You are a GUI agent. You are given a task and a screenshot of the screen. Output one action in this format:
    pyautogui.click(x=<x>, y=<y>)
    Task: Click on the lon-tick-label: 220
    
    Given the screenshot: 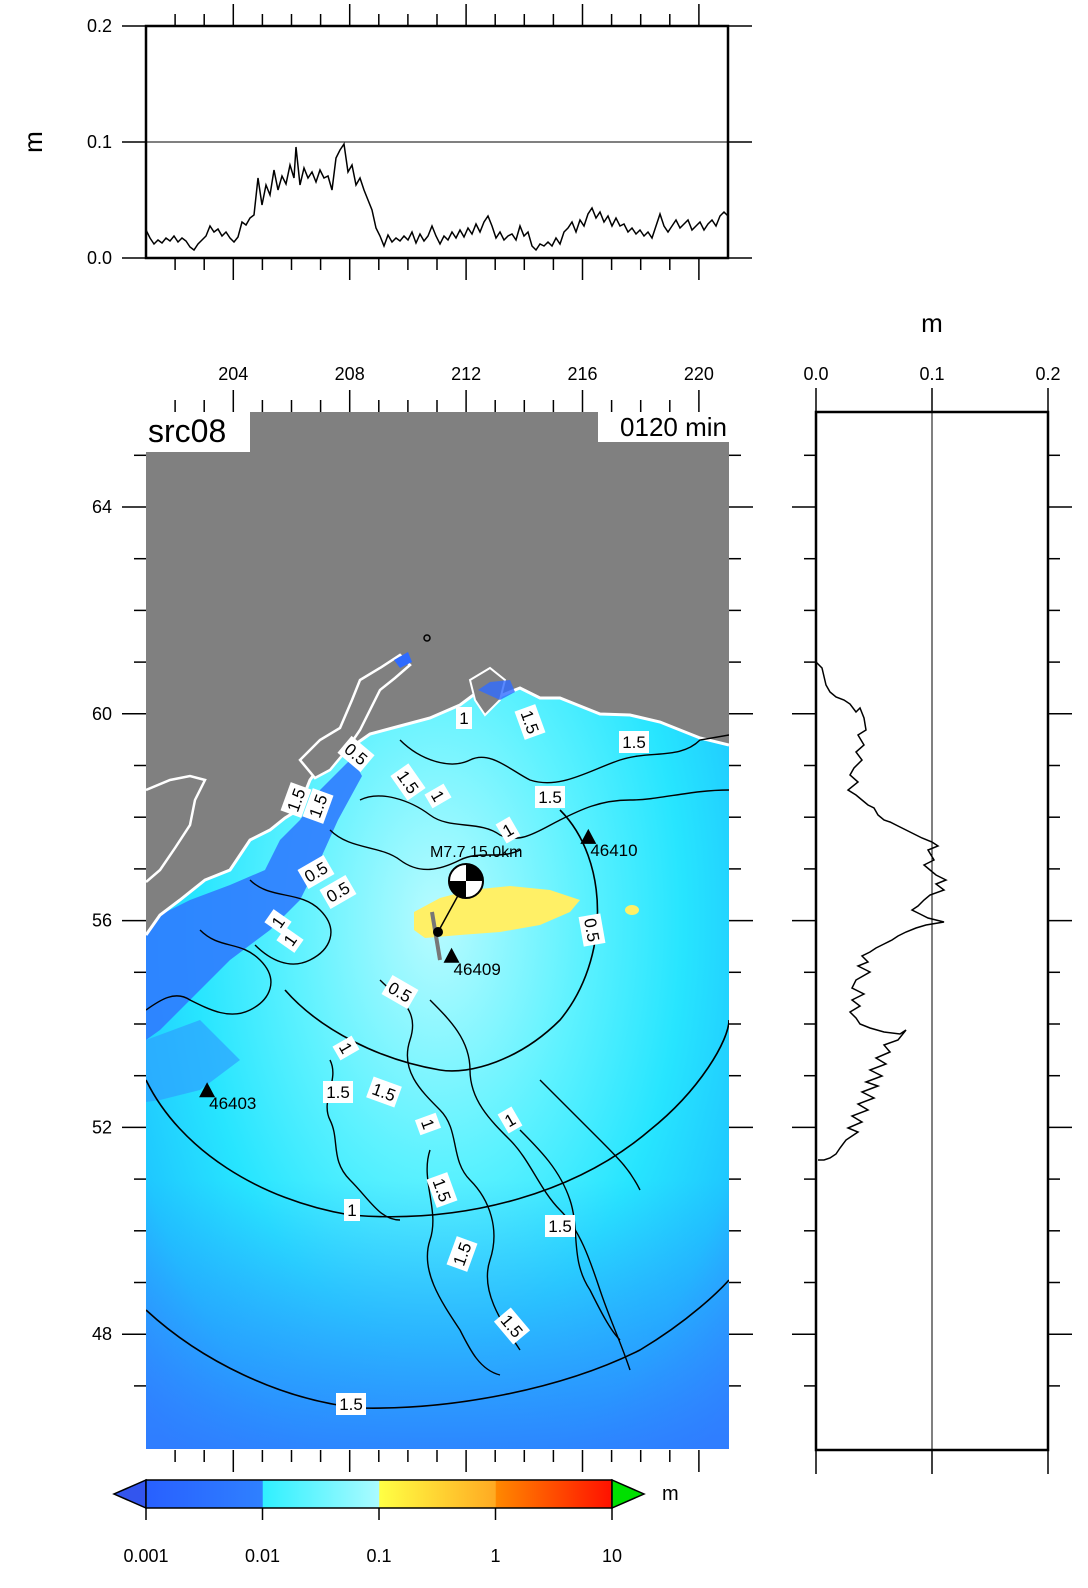 What is the action you would take?
    pyautogui.click(x=699, y=374)
    